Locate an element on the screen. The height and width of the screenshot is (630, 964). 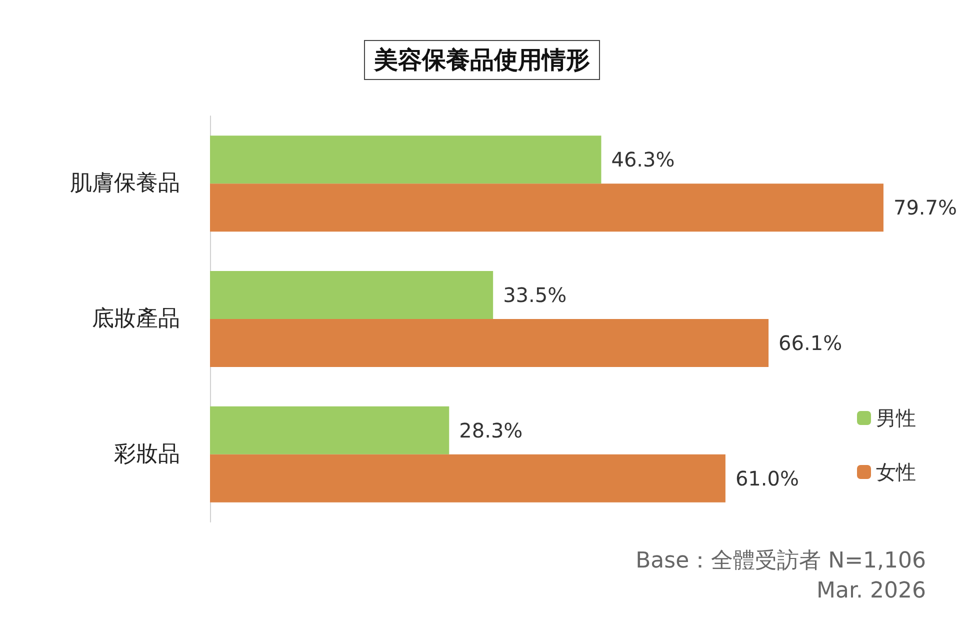
y-tick-label: 彩妝品 is located at coordinates (147, 454).